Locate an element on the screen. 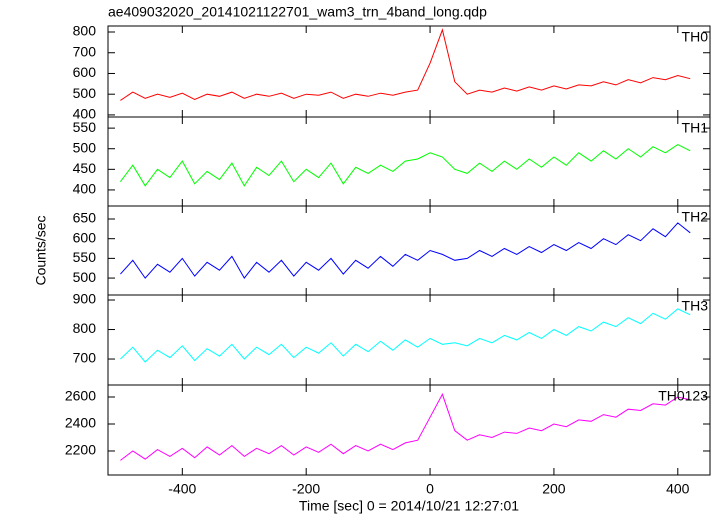 This screenshot has width=717, height=516. y-tick-label: 650 is located at coordinates (85, 218).